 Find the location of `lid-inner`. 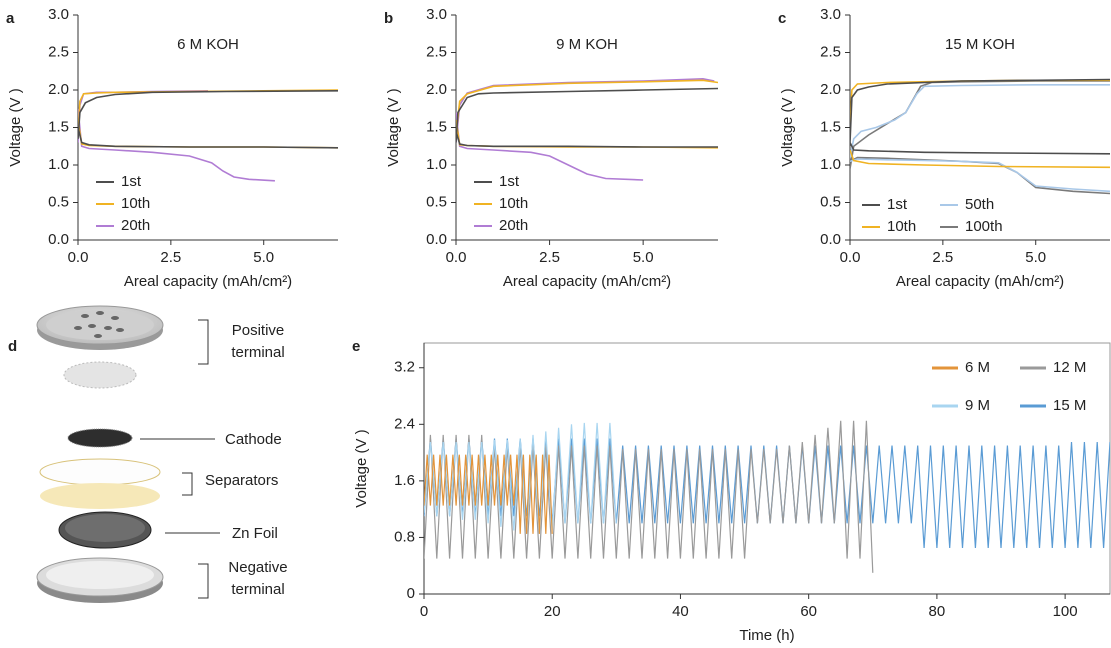

lid-inner is located at coordinates (100, 325).